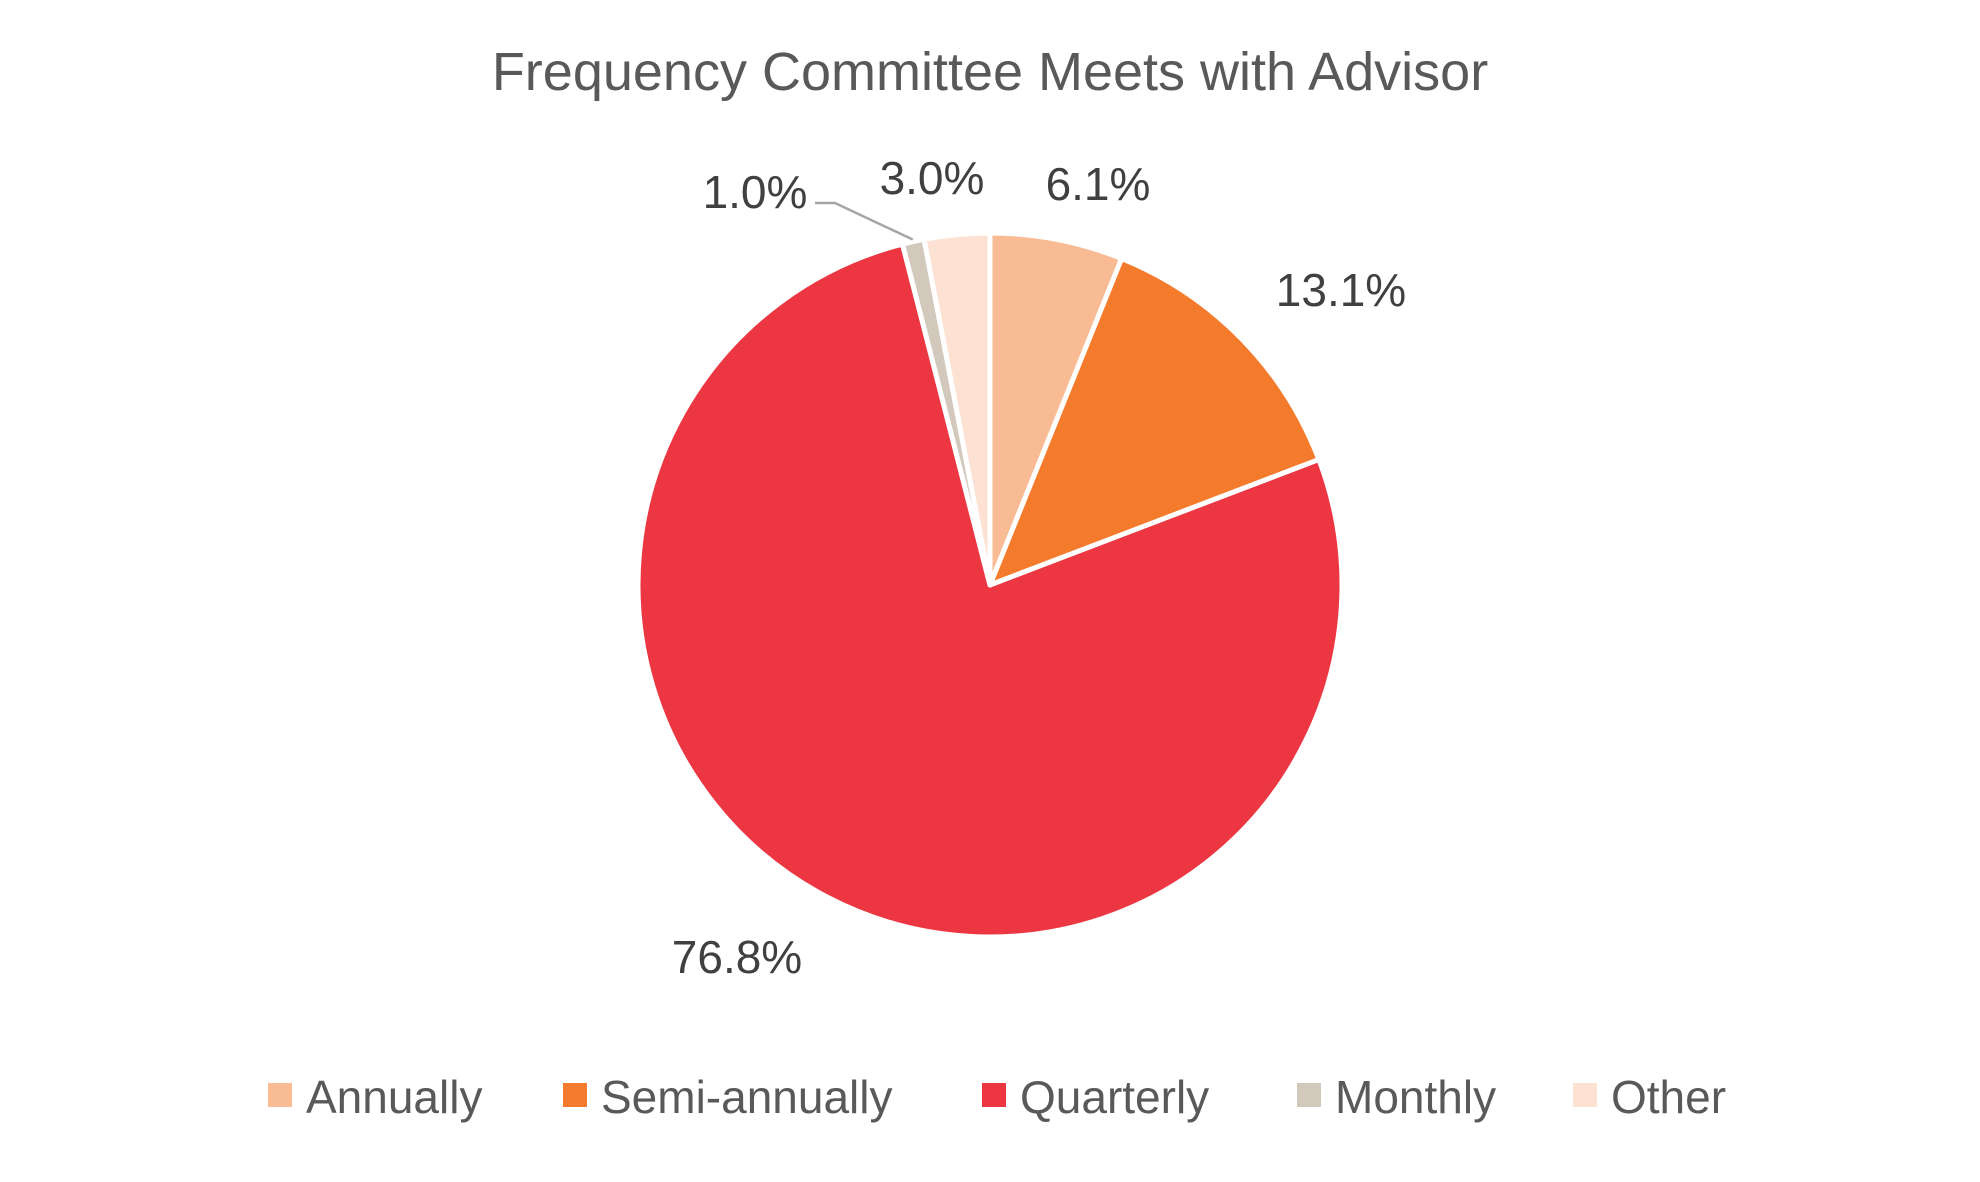  Describe the element at coordinates (394, 1097) in the screenshot. I see `legend-label-annually: Annually` at that location.